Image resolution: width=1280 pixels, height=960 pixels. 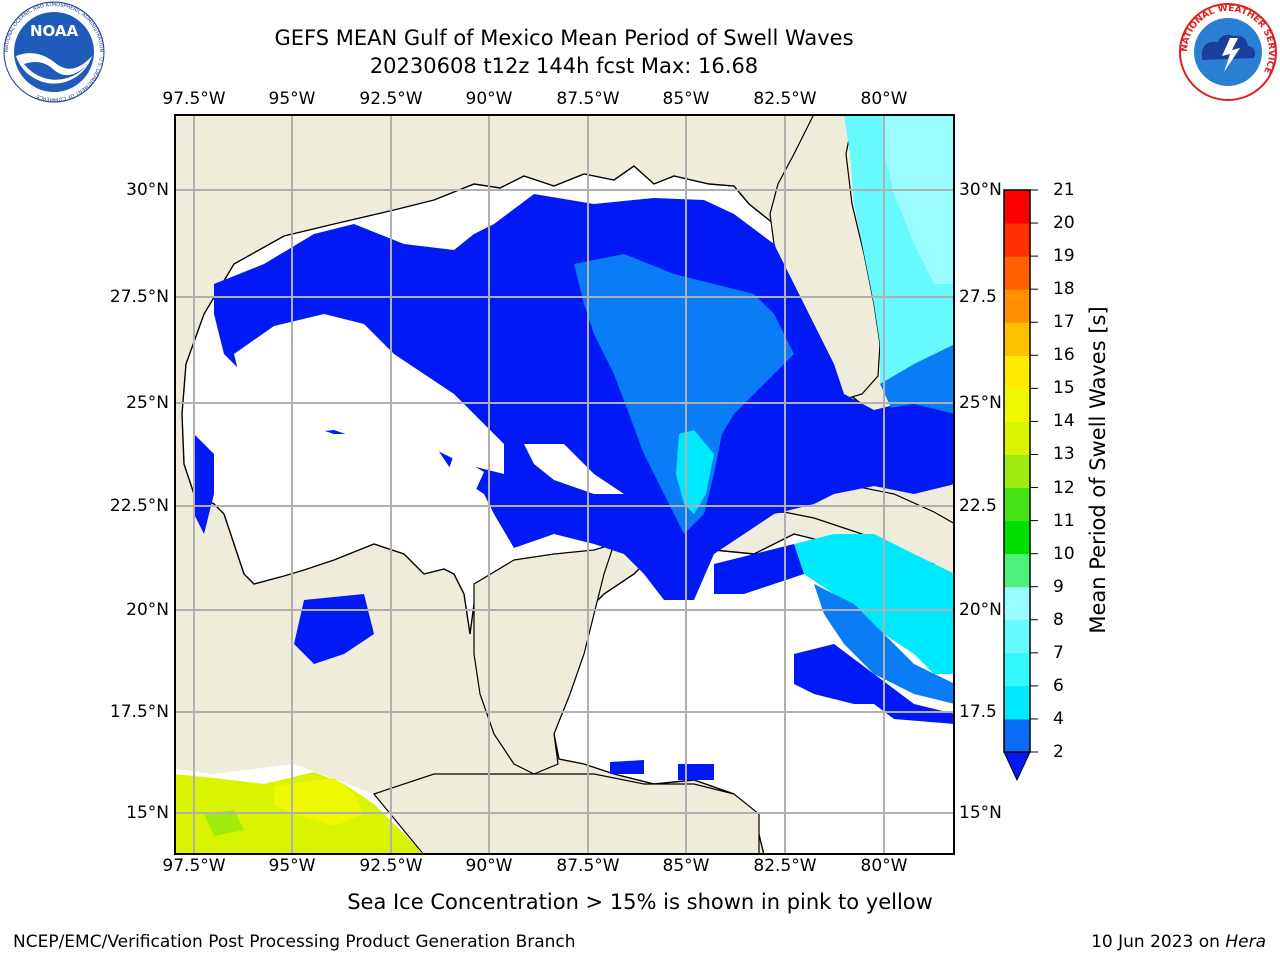 I want to click on lon-label-bottom: 95°W, so click(x=292, y=866).